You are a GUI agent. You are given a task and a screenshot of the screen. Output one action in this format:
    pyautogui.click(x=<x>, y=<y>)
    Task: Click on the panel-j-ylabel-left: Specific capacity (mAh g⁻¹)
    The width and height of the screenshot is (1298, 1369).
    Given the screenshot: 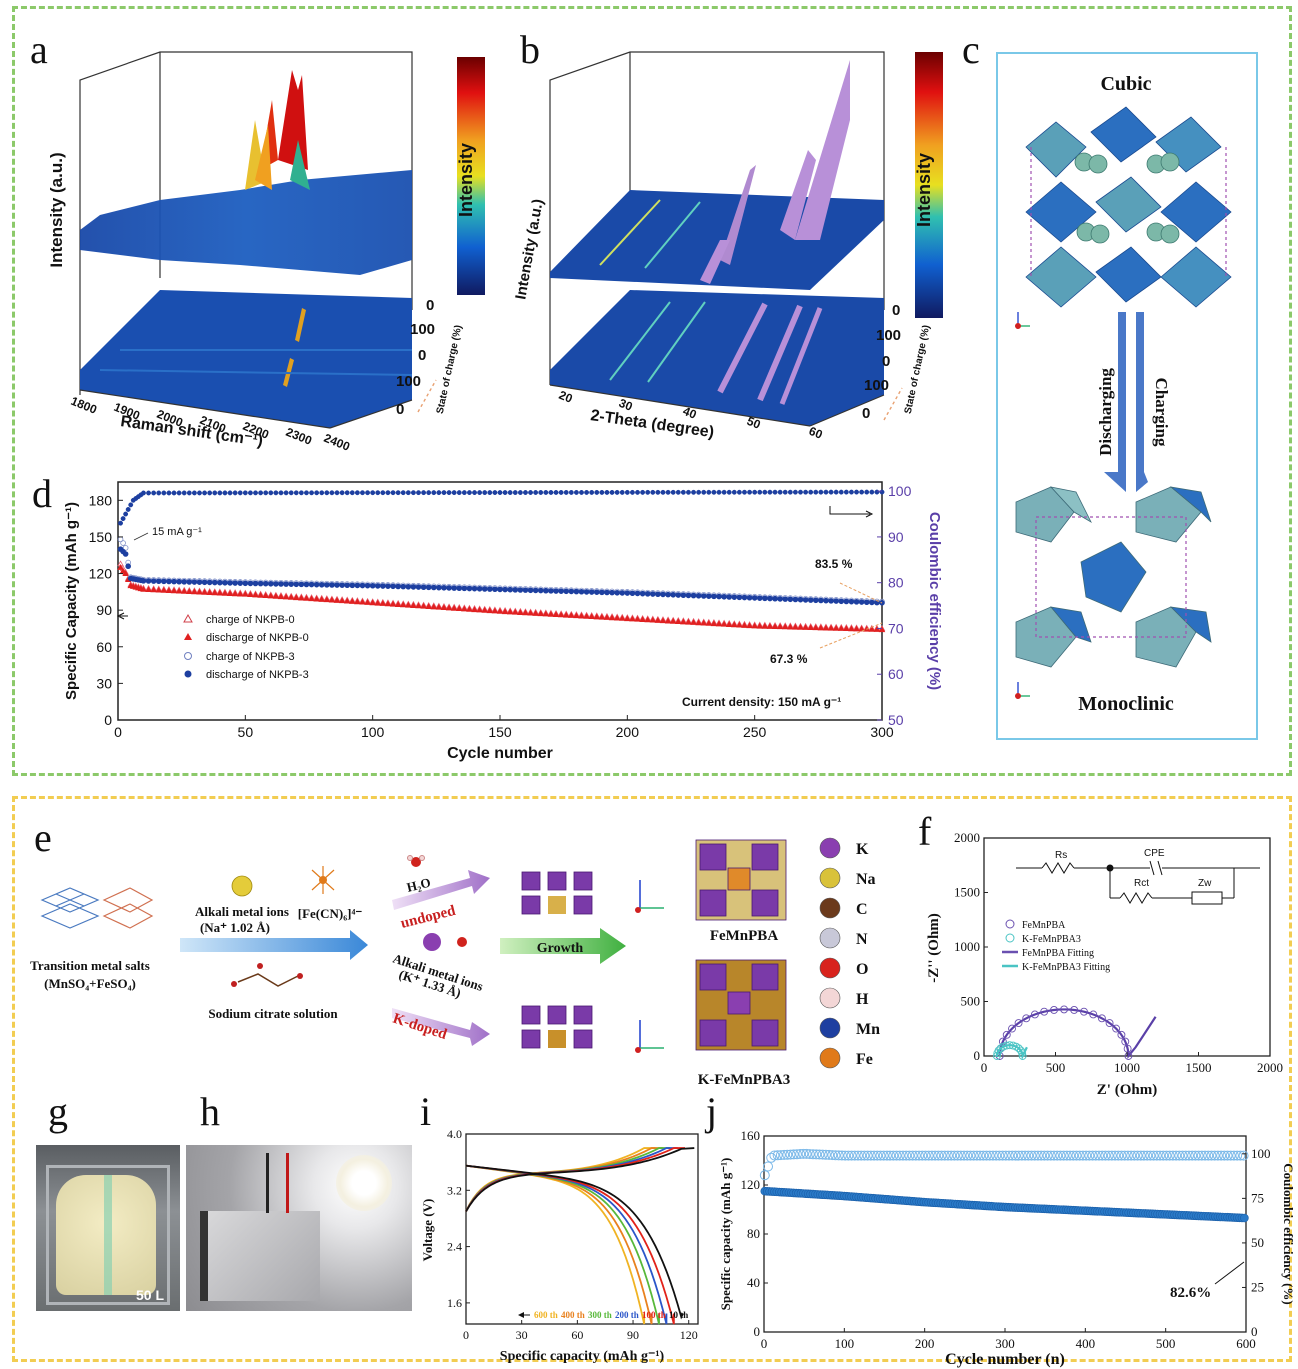 What is the action you would take?
    pyautogui.click(x=725, y=1234)
    